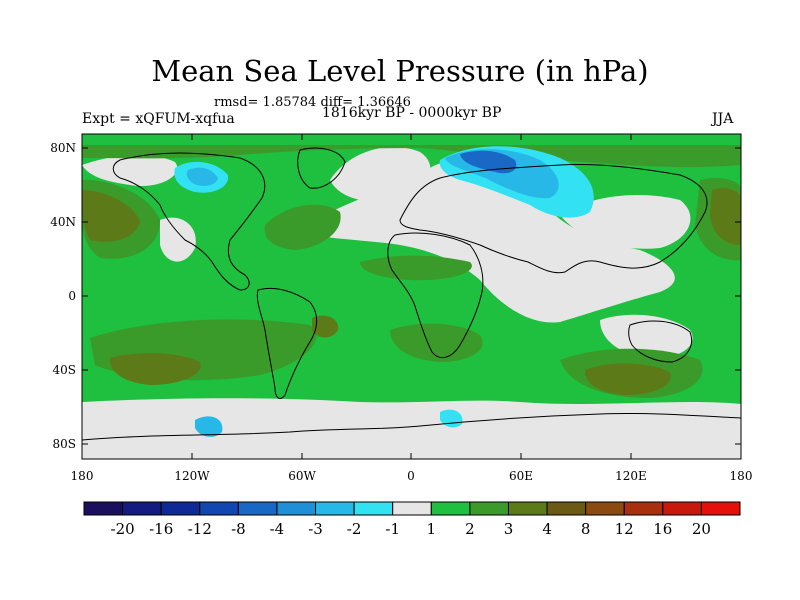 This screenshot has width=800, height=600. I want to click on lat-tick-label: 40N, so click(63, 222).